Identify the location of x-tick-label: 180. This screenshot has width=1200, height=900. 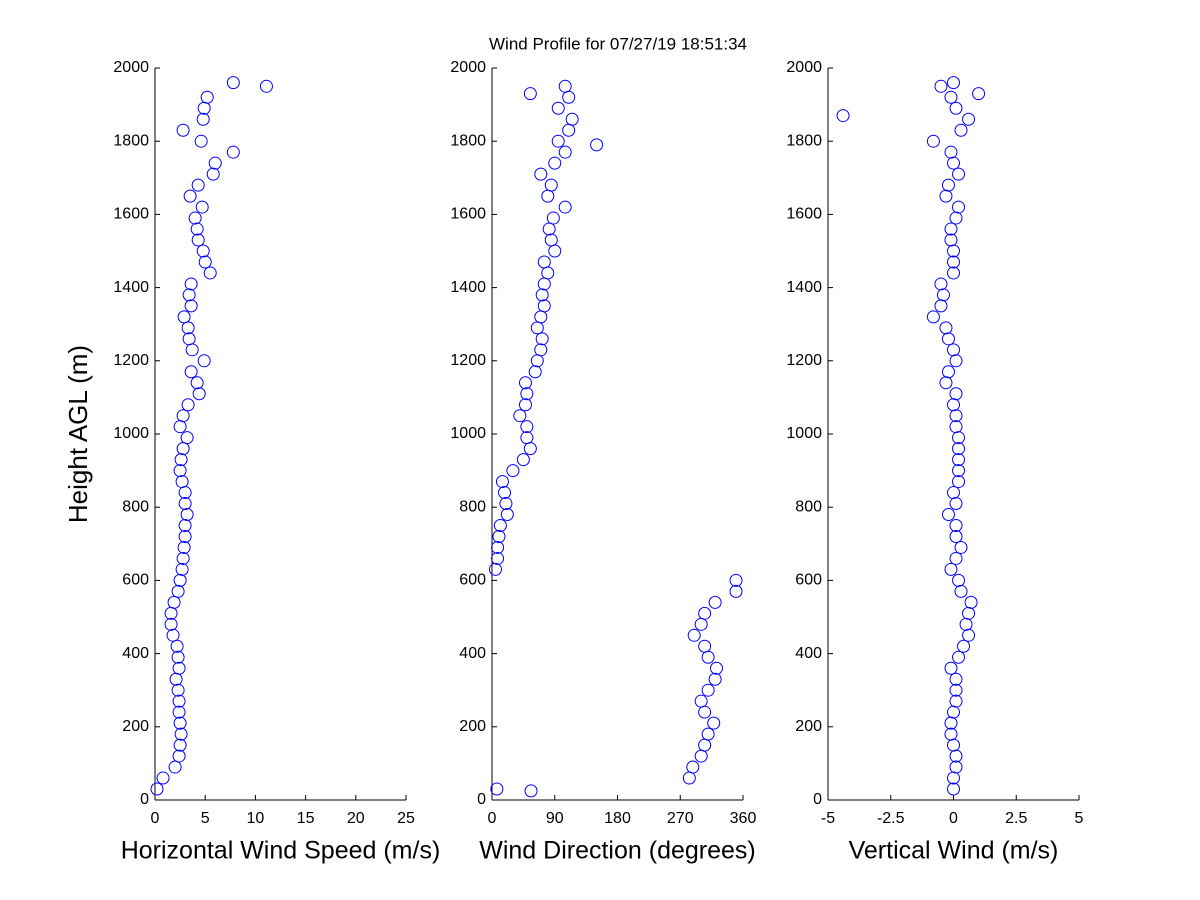
(617, 818).